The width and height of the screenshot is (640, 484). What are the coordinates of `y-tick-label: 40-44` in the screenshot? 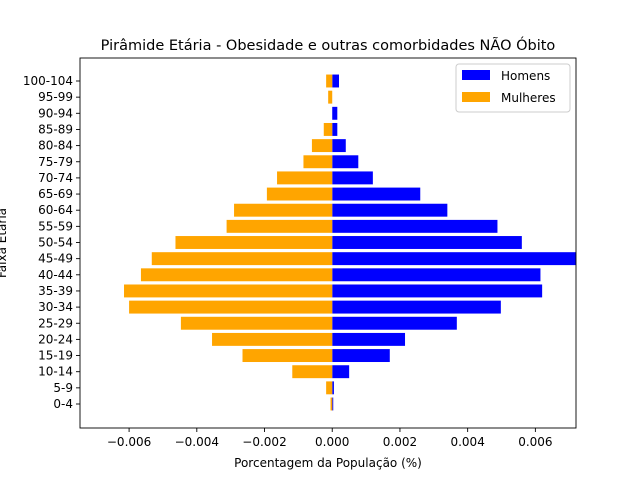 It's located at (55, 275).